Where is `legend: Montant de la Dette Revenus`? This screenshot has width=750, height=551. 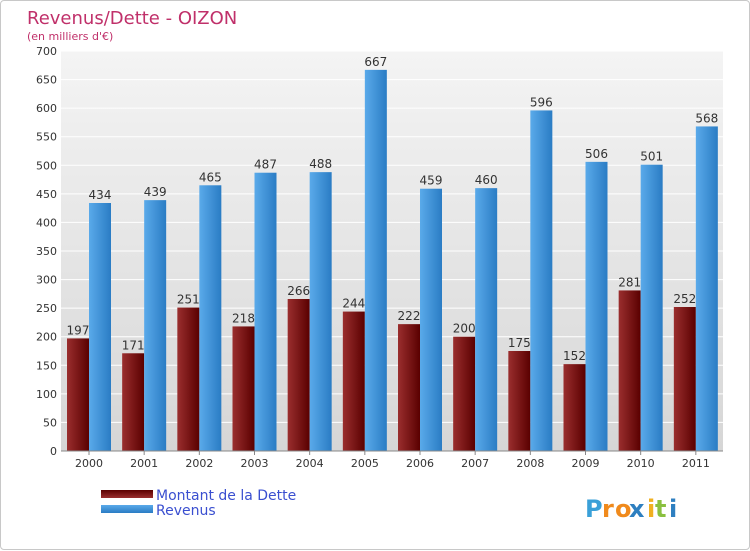 legend: Montant de la Dette Revenus is located at coordinates (198, 503).